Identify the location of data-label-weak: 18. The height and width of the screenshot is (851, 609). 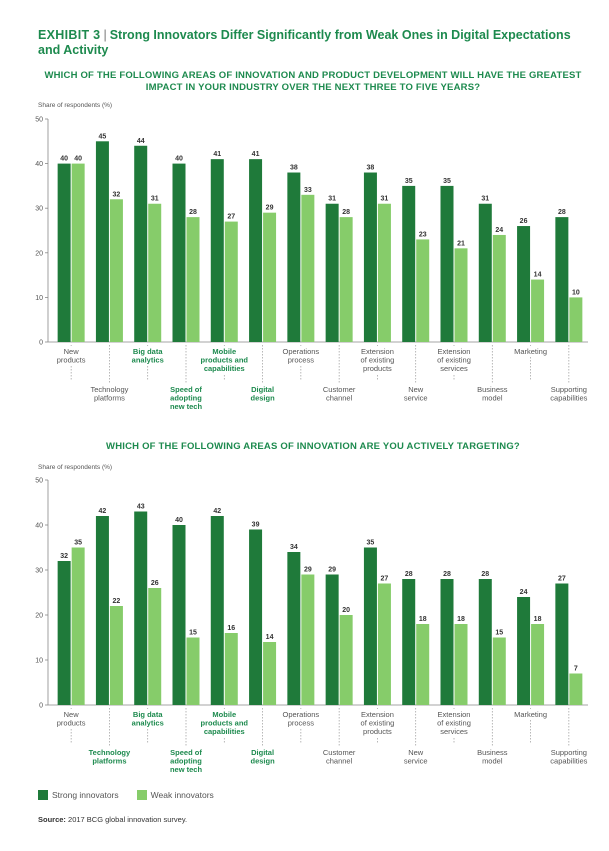
(423, 619).